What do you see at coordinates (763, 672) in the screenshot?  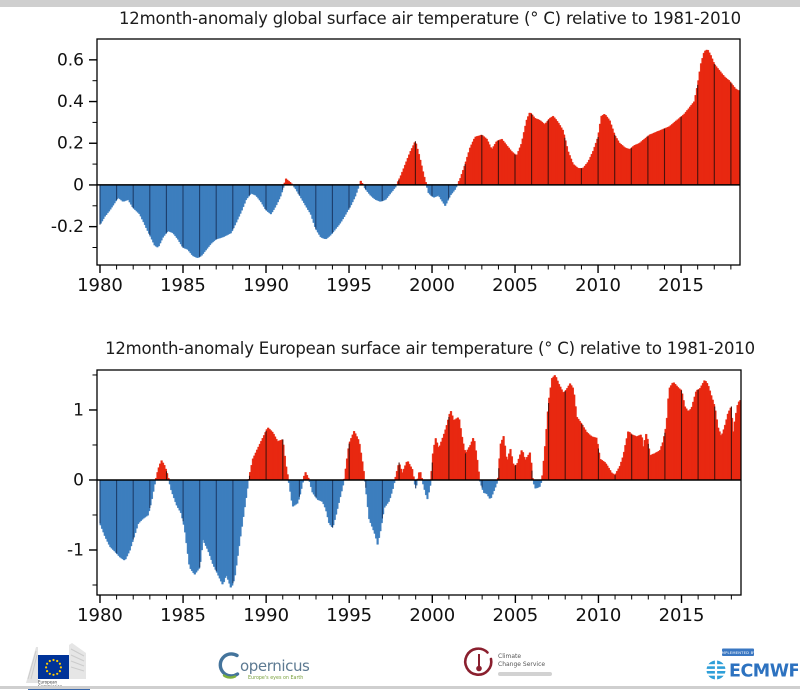 I see `ecmwf-wordmark: ECMWF` at bounding box center [763, 672].